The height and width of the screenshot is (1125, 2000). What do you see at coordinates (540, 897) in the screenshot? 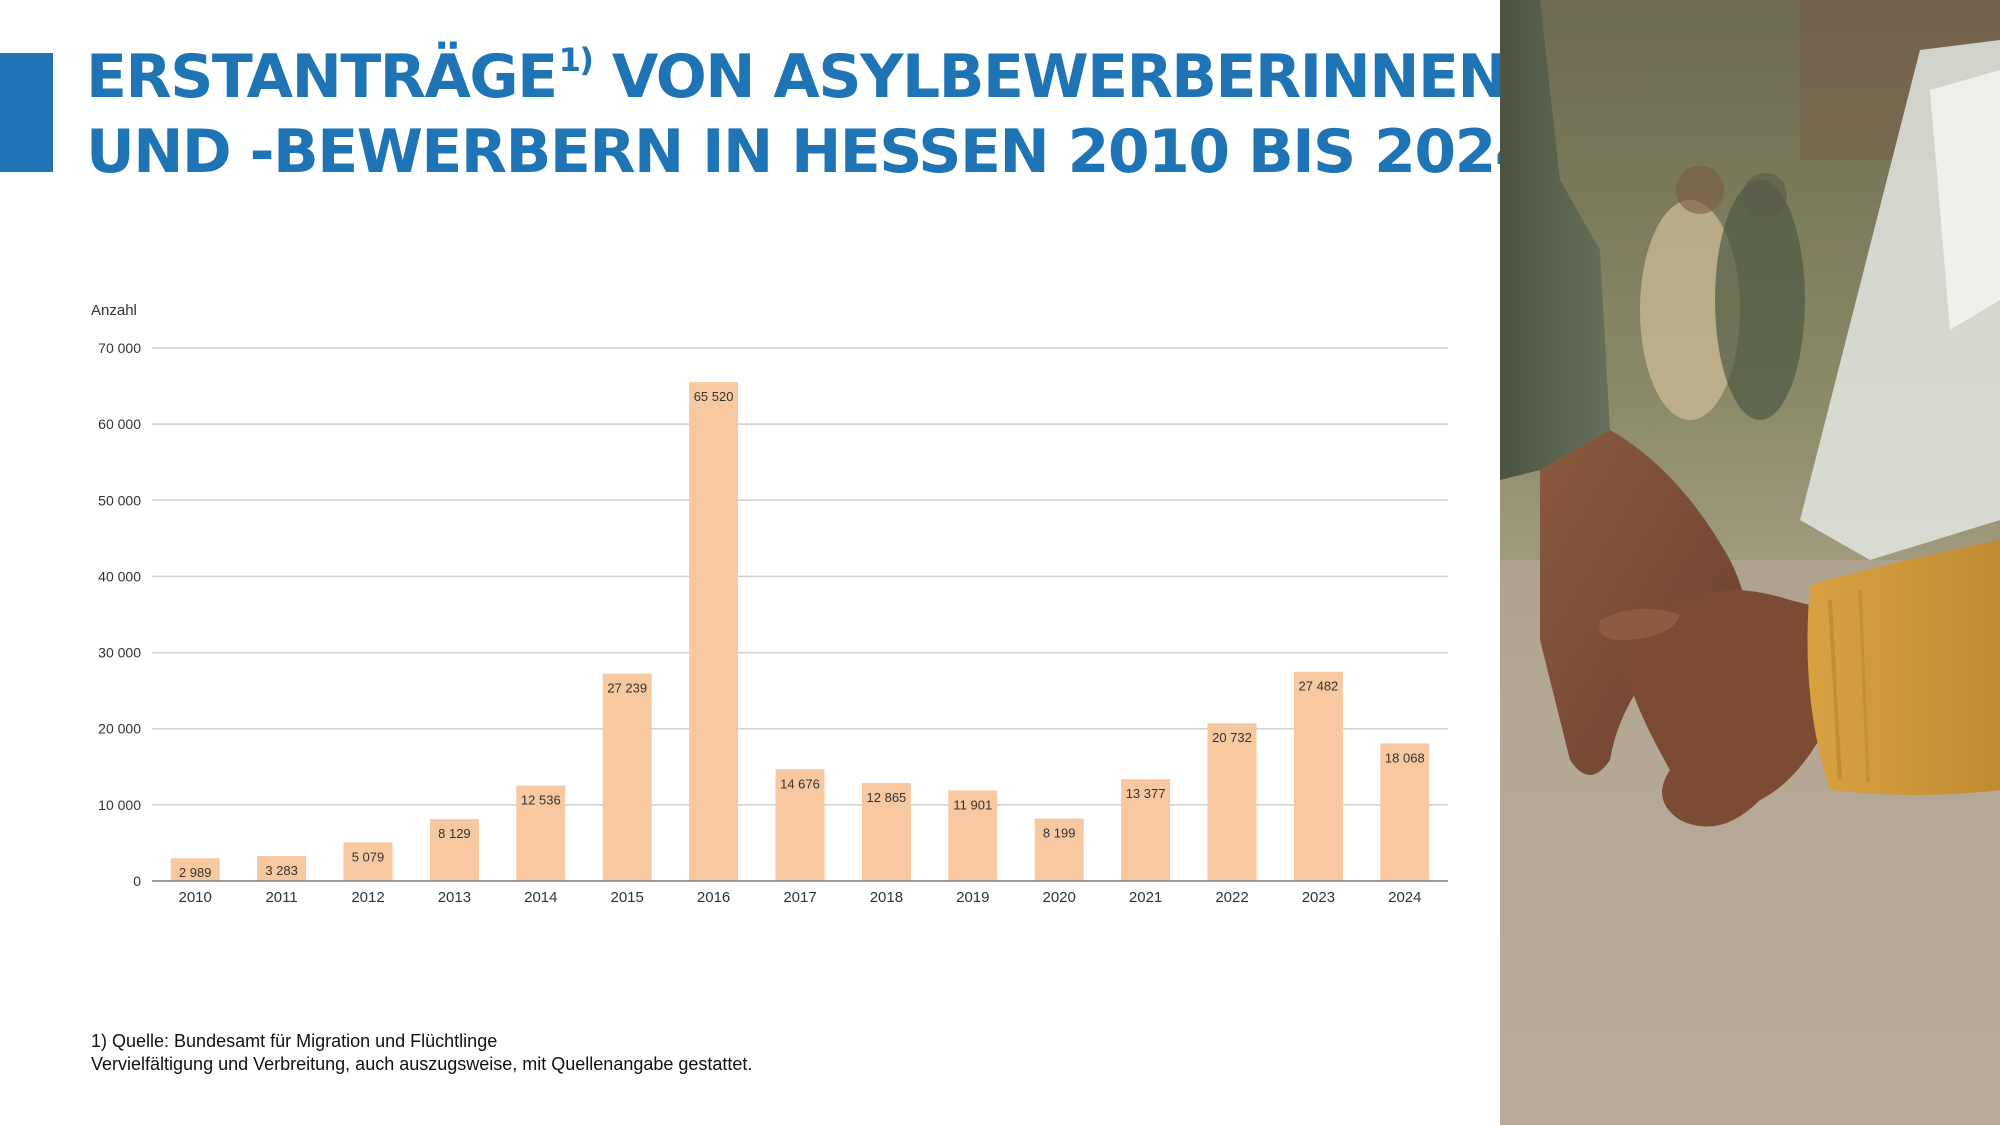
I see `x-tick-label: 2014` at bounding box center [540, 897].